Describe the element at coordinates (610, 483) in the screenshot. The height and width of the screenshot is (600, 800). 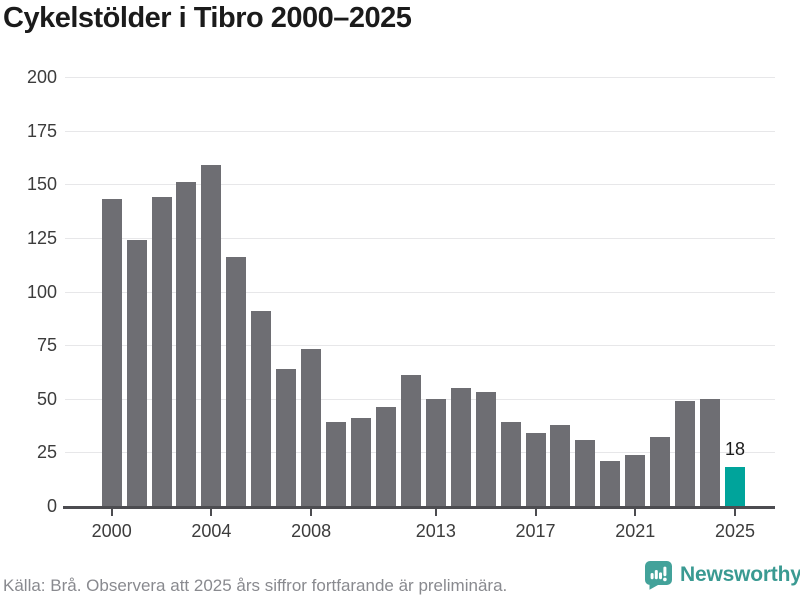
I see `bar-2020` at that location.